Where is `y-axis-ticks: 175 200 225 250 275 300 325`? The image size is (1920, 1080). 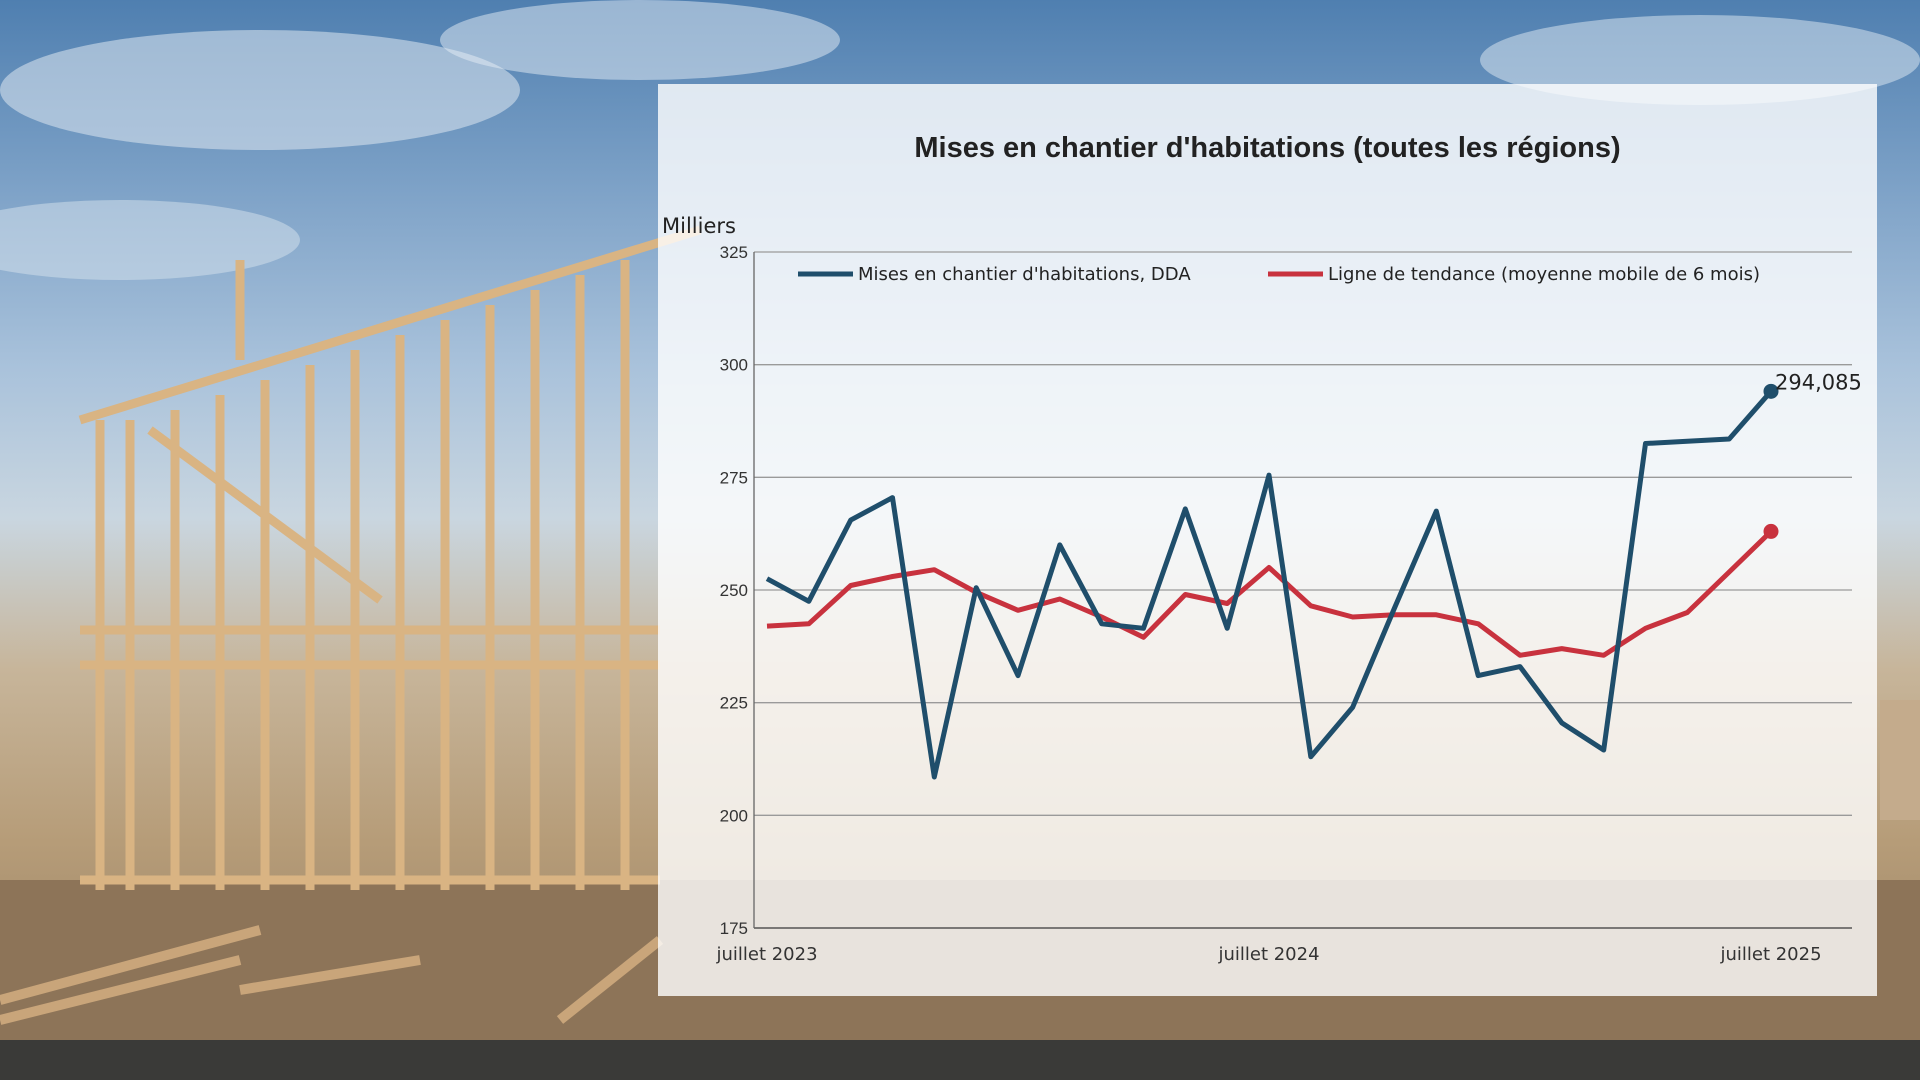 y-axis-ticks: 175 200 225 250 275 300 325 is located at coordinates (734, 590).